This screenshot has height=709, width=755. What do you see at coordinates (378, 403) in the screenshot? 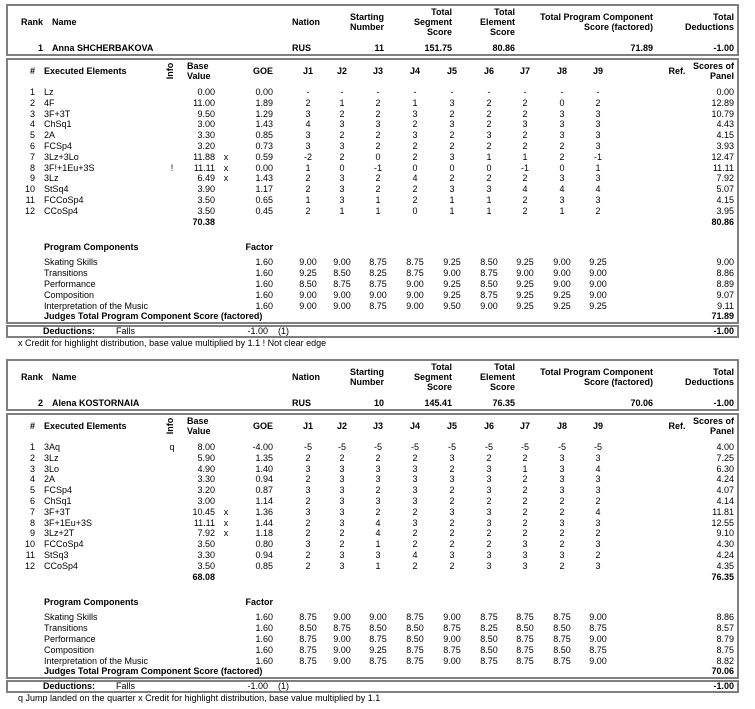
I see `starting-number-value: 10` at bounding box center [378, 403].